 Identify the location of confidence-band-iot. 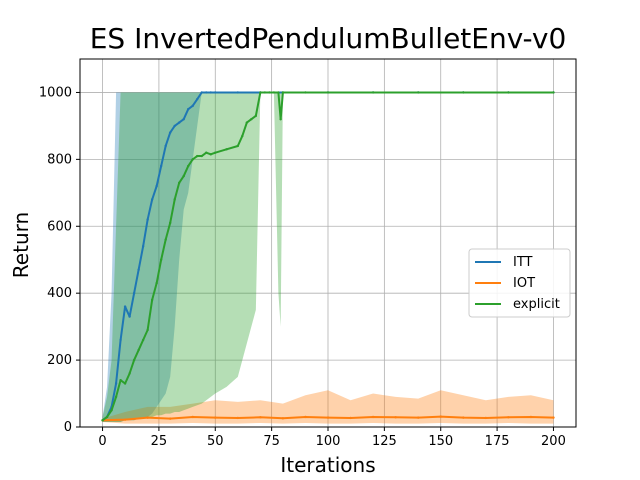
(328, 407).